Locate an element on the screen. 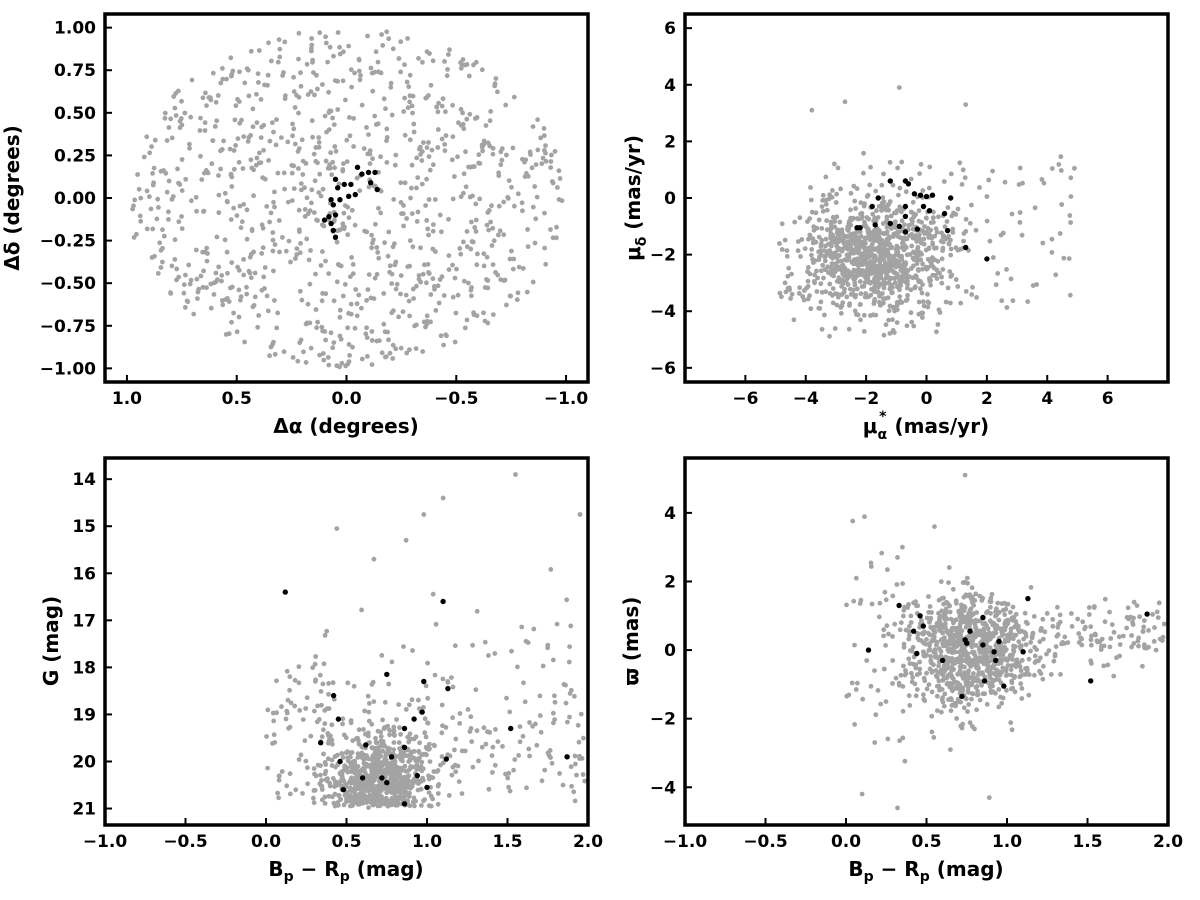  sky-y-tick-label-0: −1.00 is located at coordinates (68, 369).